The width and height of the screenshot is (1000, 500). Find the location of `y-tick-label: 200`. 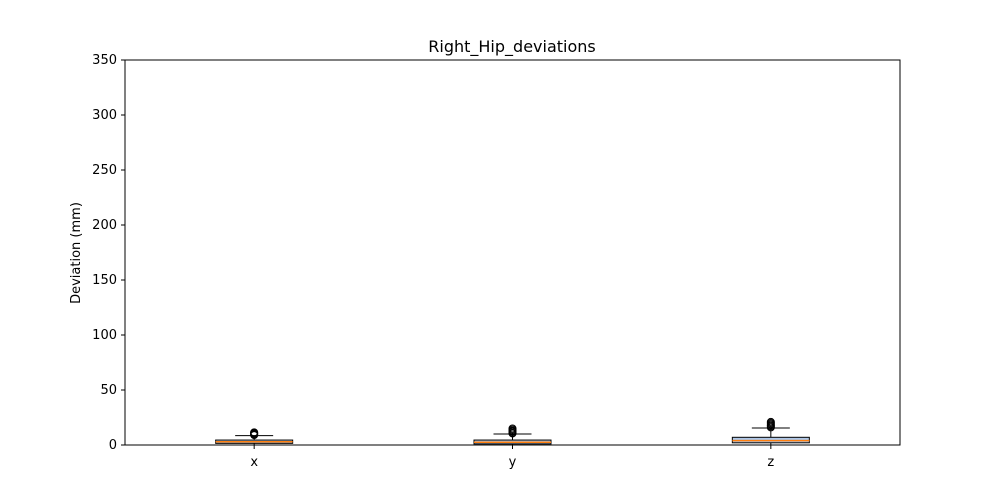

y-tick-label: 200 is located at coordinates (104, 225).